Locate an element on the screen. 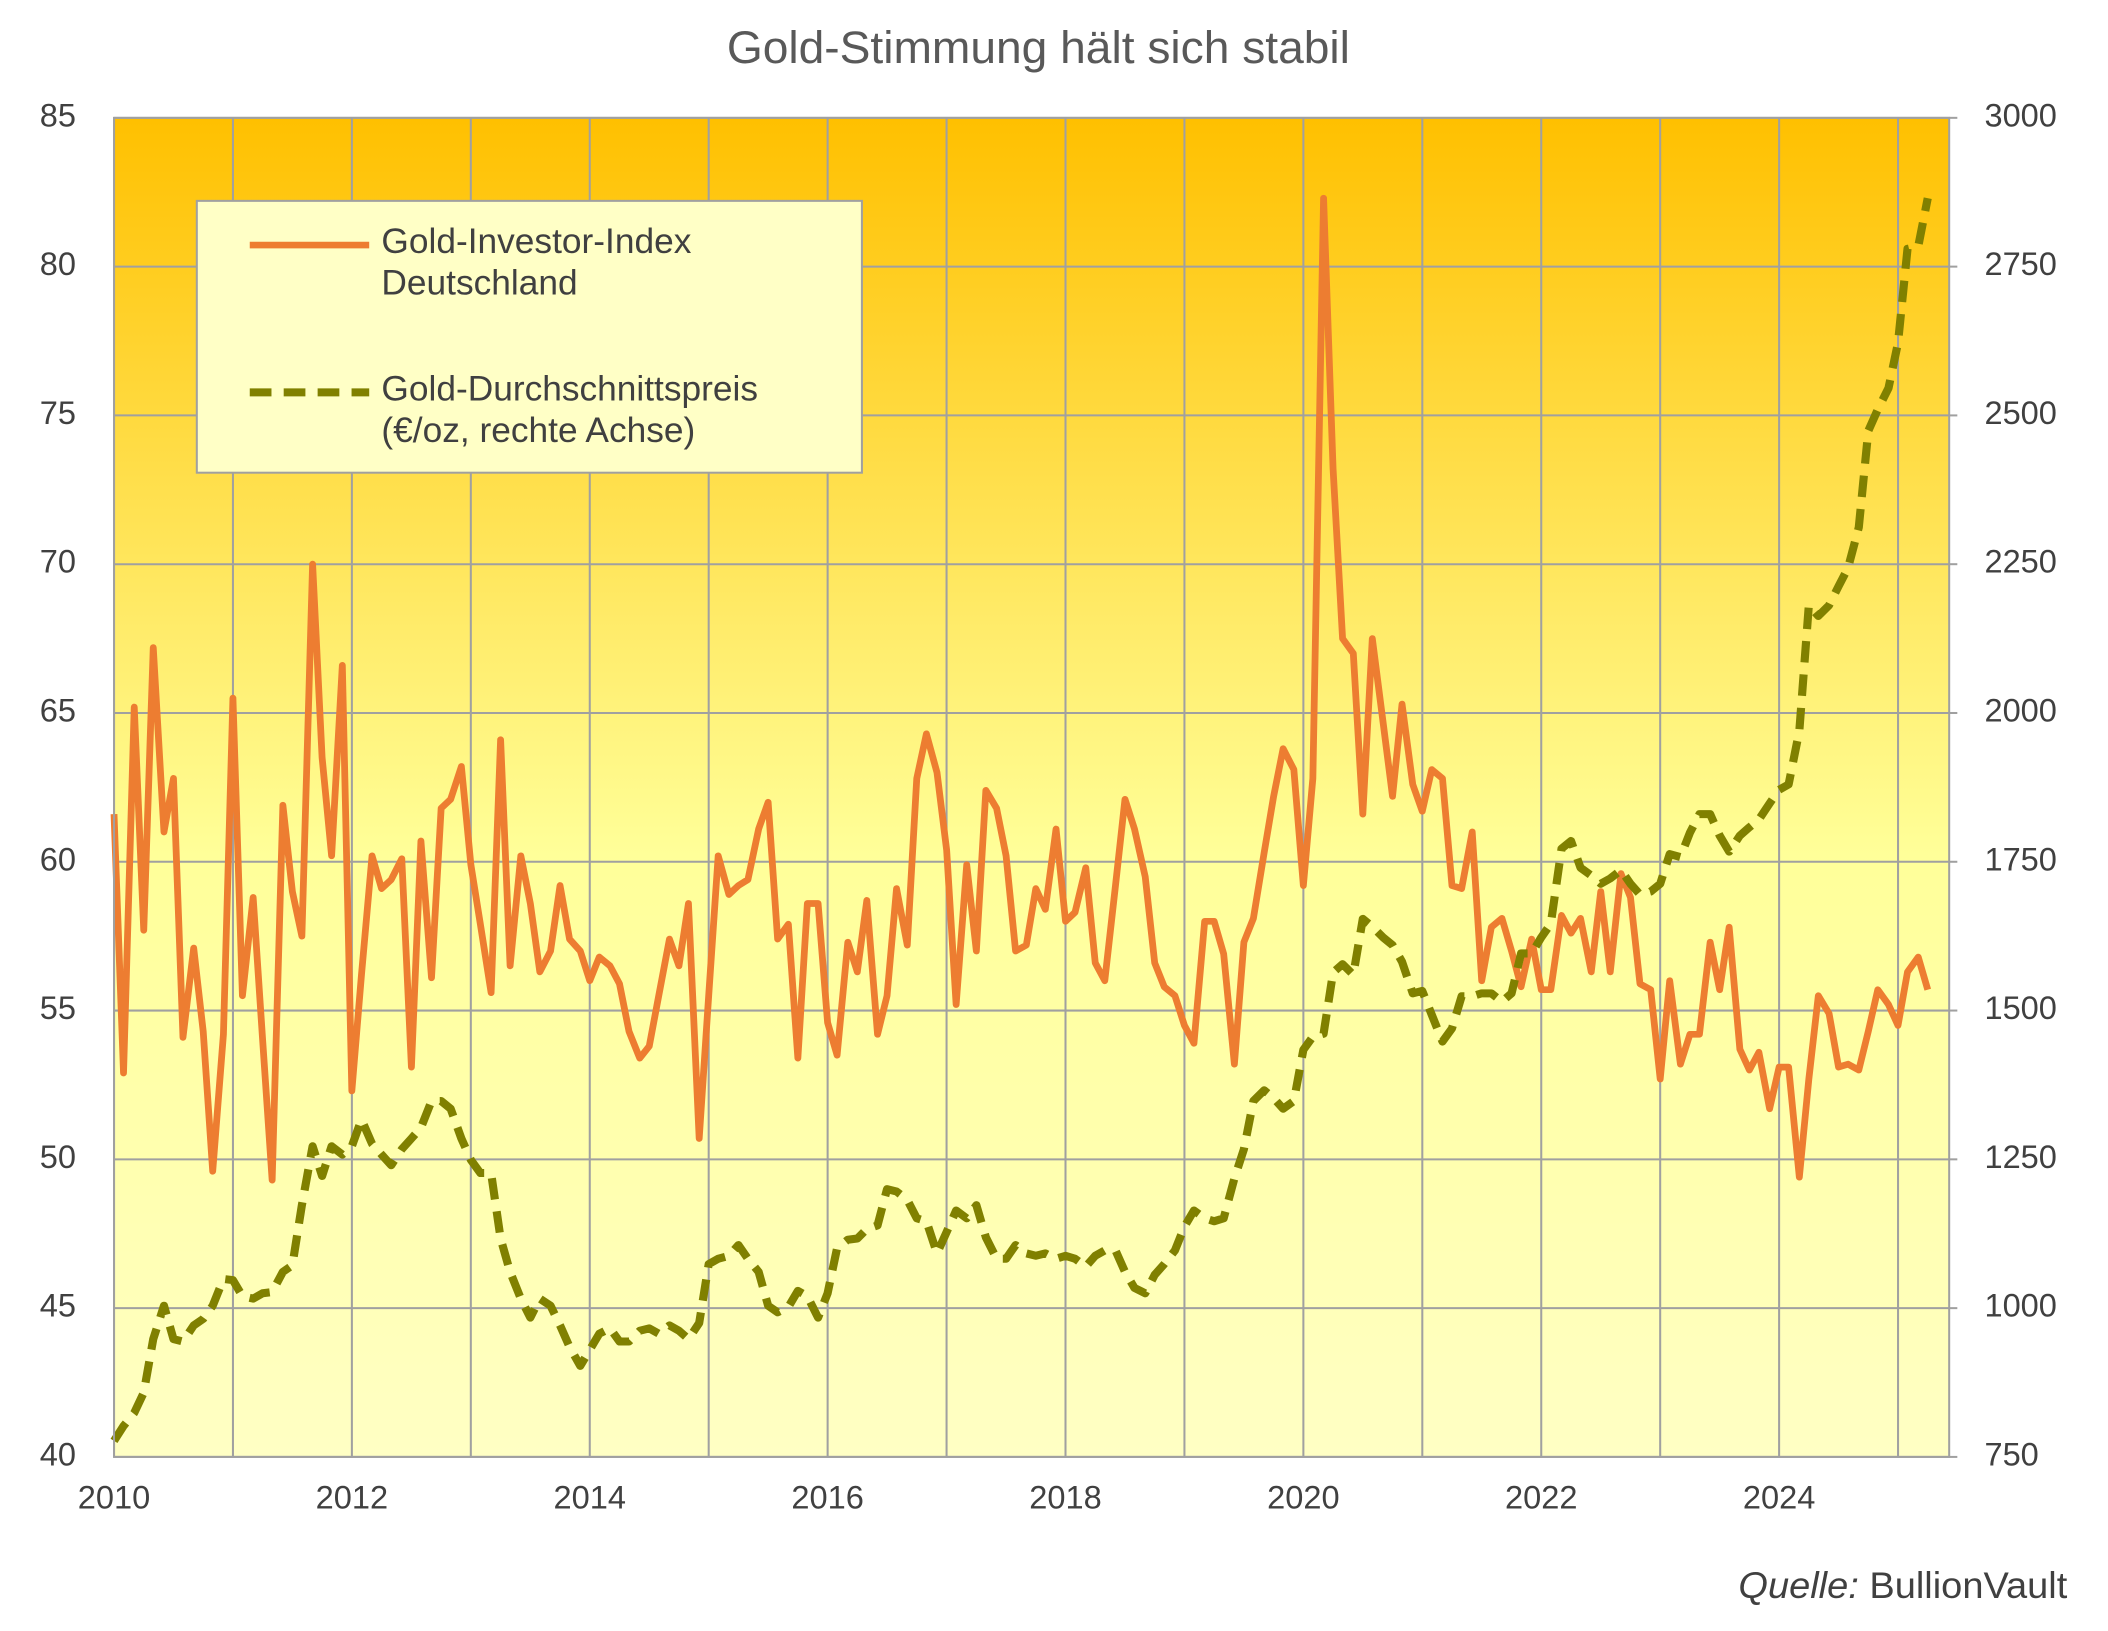 The height and width of the screenshot is (1631, 2108). y-tick-label: 45 is located at coordinates (58, 1306).